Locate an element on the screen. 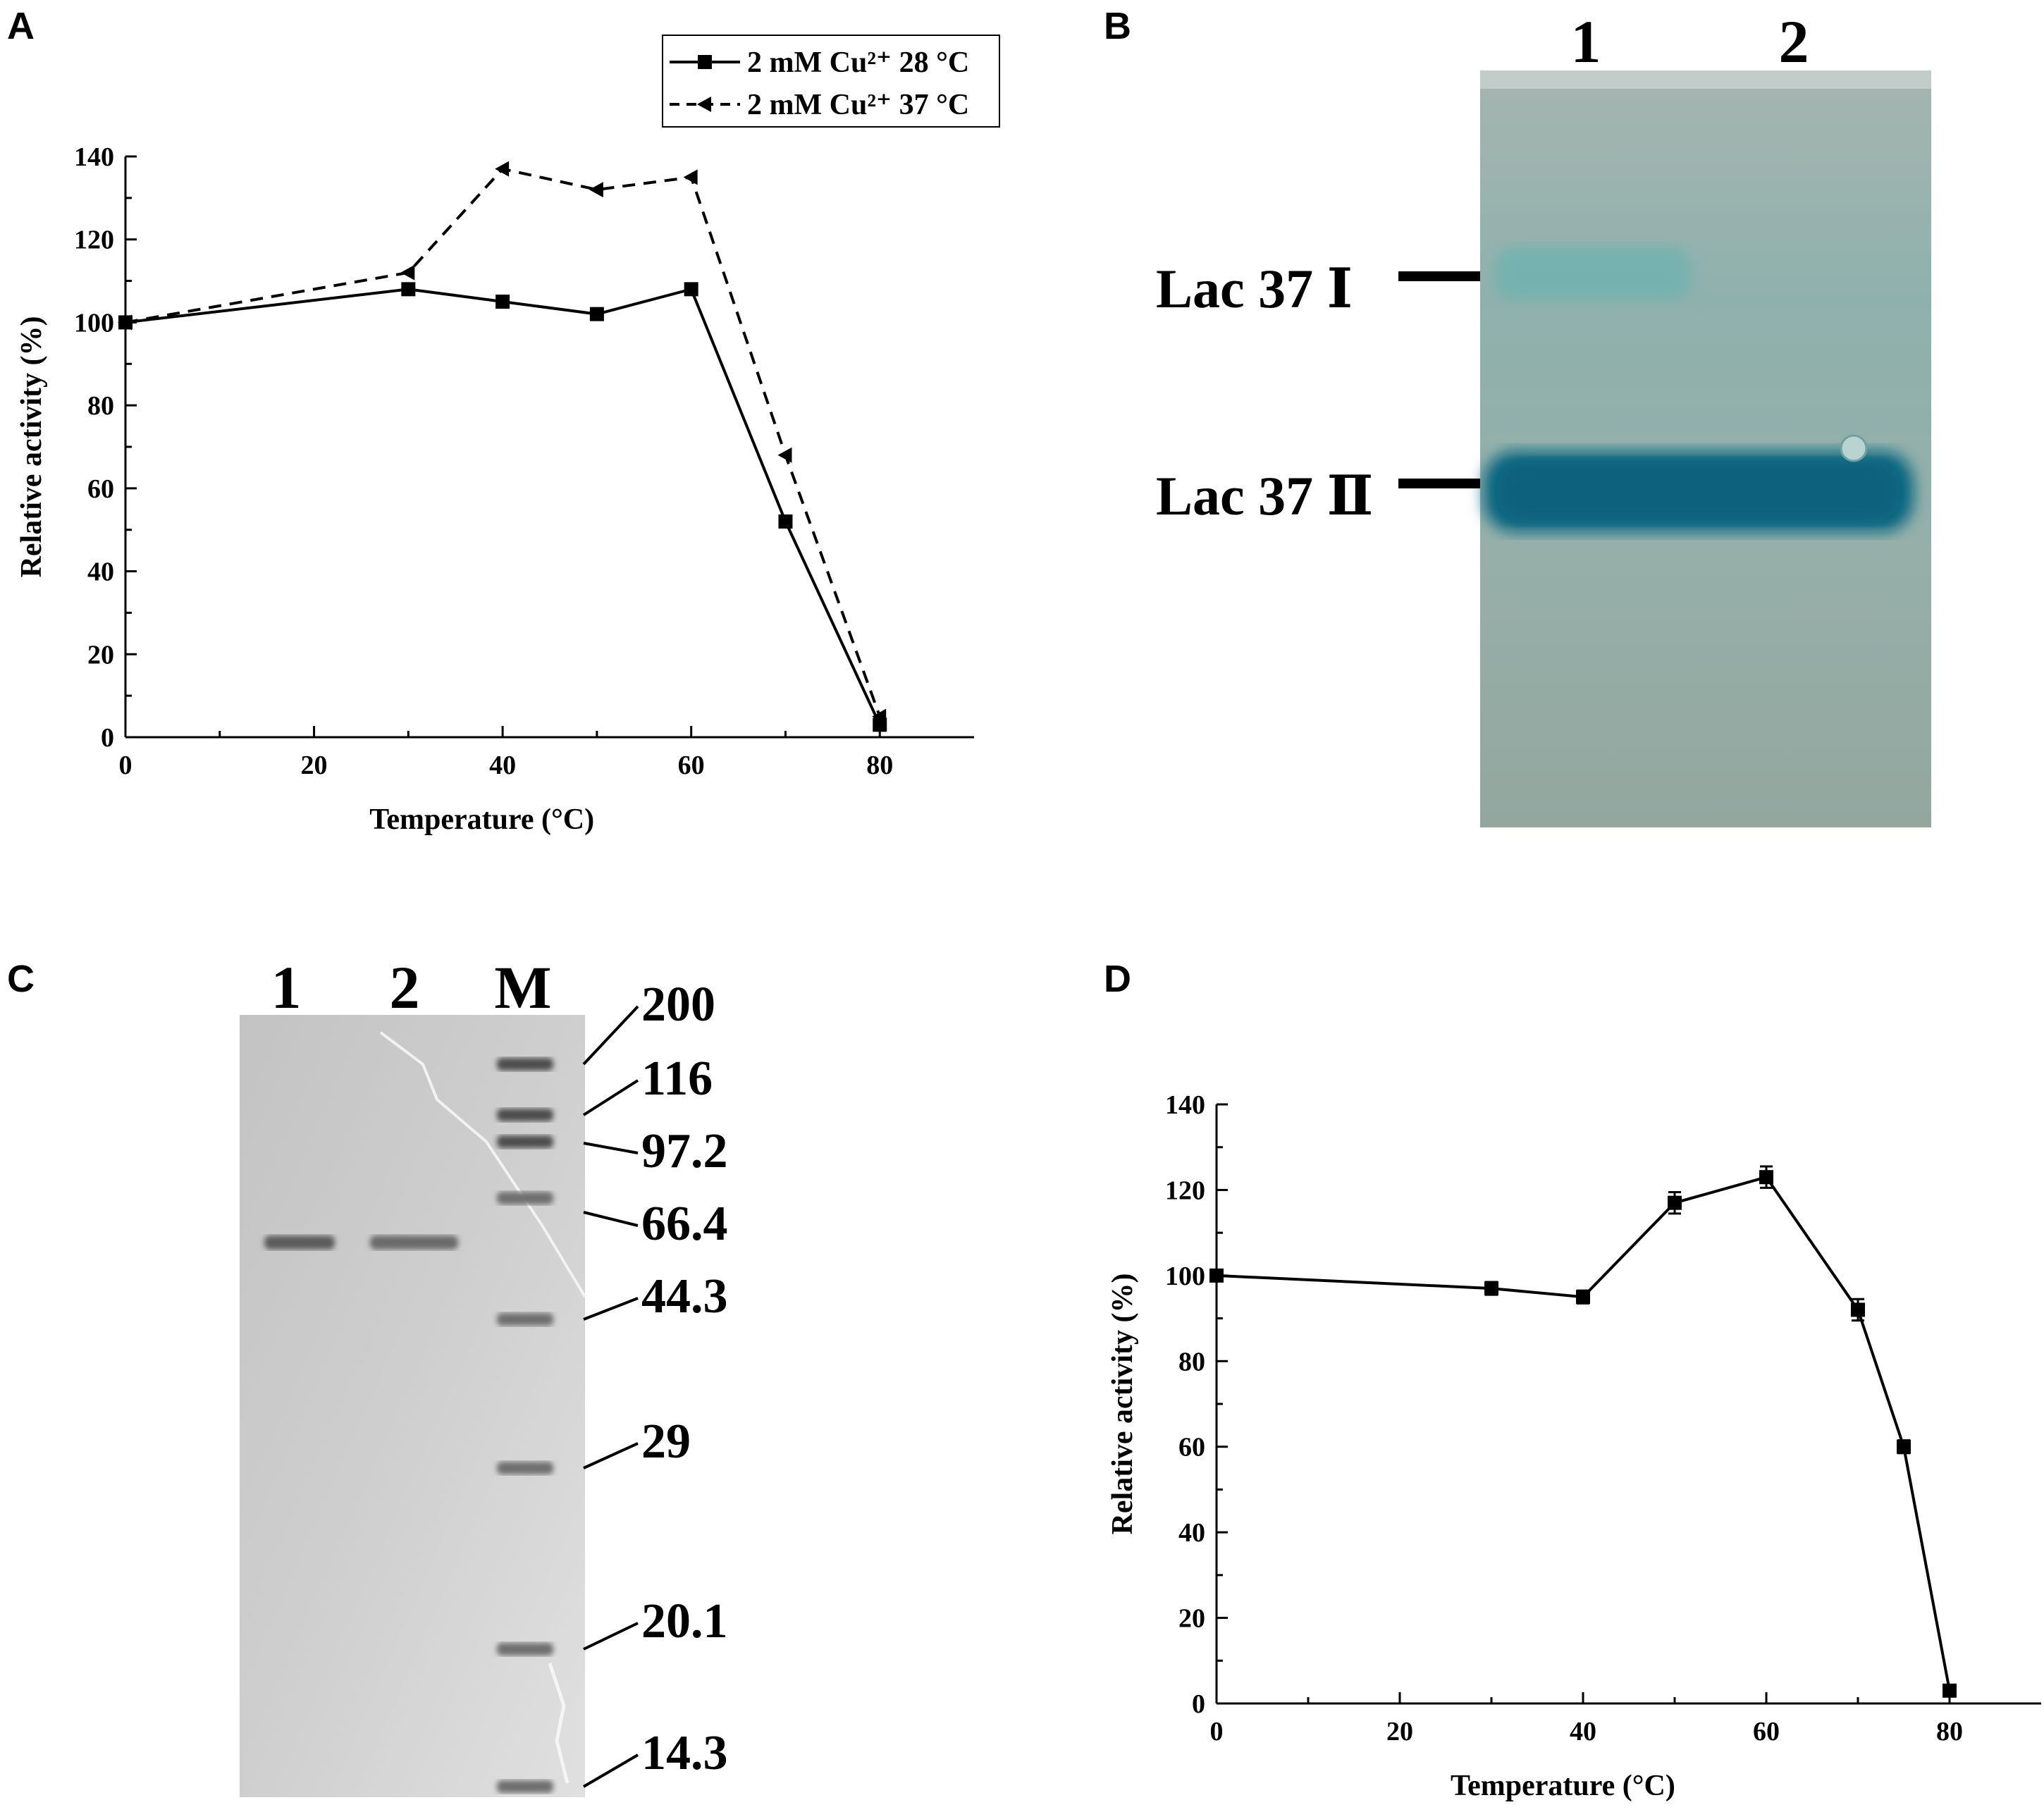 The height and width of the screenshot is (1812, 2044). gel-c-marker-label: 14.3 is located at coordinates (684, 1753).